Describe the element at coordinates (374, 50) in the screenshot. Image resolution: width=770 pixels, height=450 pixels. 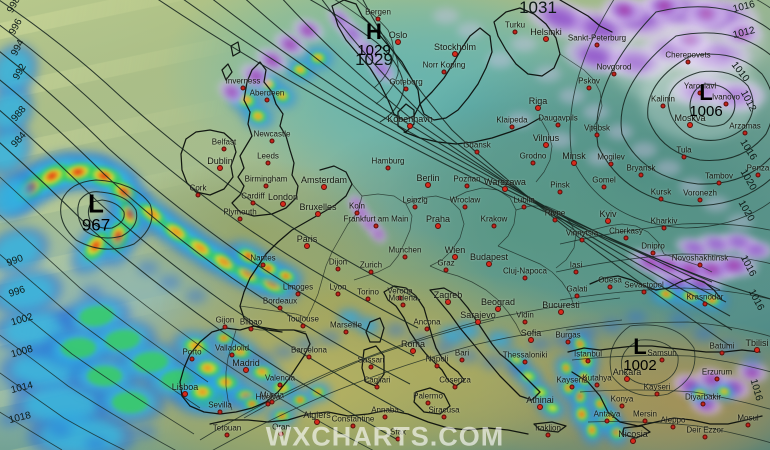
I see `pressure-centre-value: 1029` at that location.